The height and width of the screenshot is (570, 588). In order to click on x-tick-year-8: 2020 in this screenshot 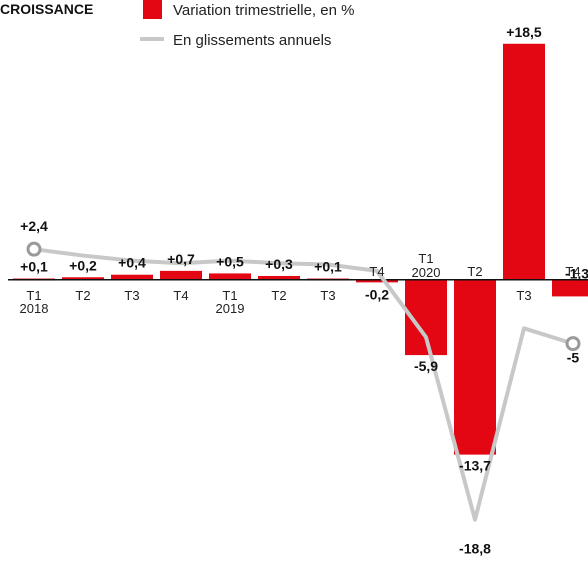, I will do `click(426, 272)`.